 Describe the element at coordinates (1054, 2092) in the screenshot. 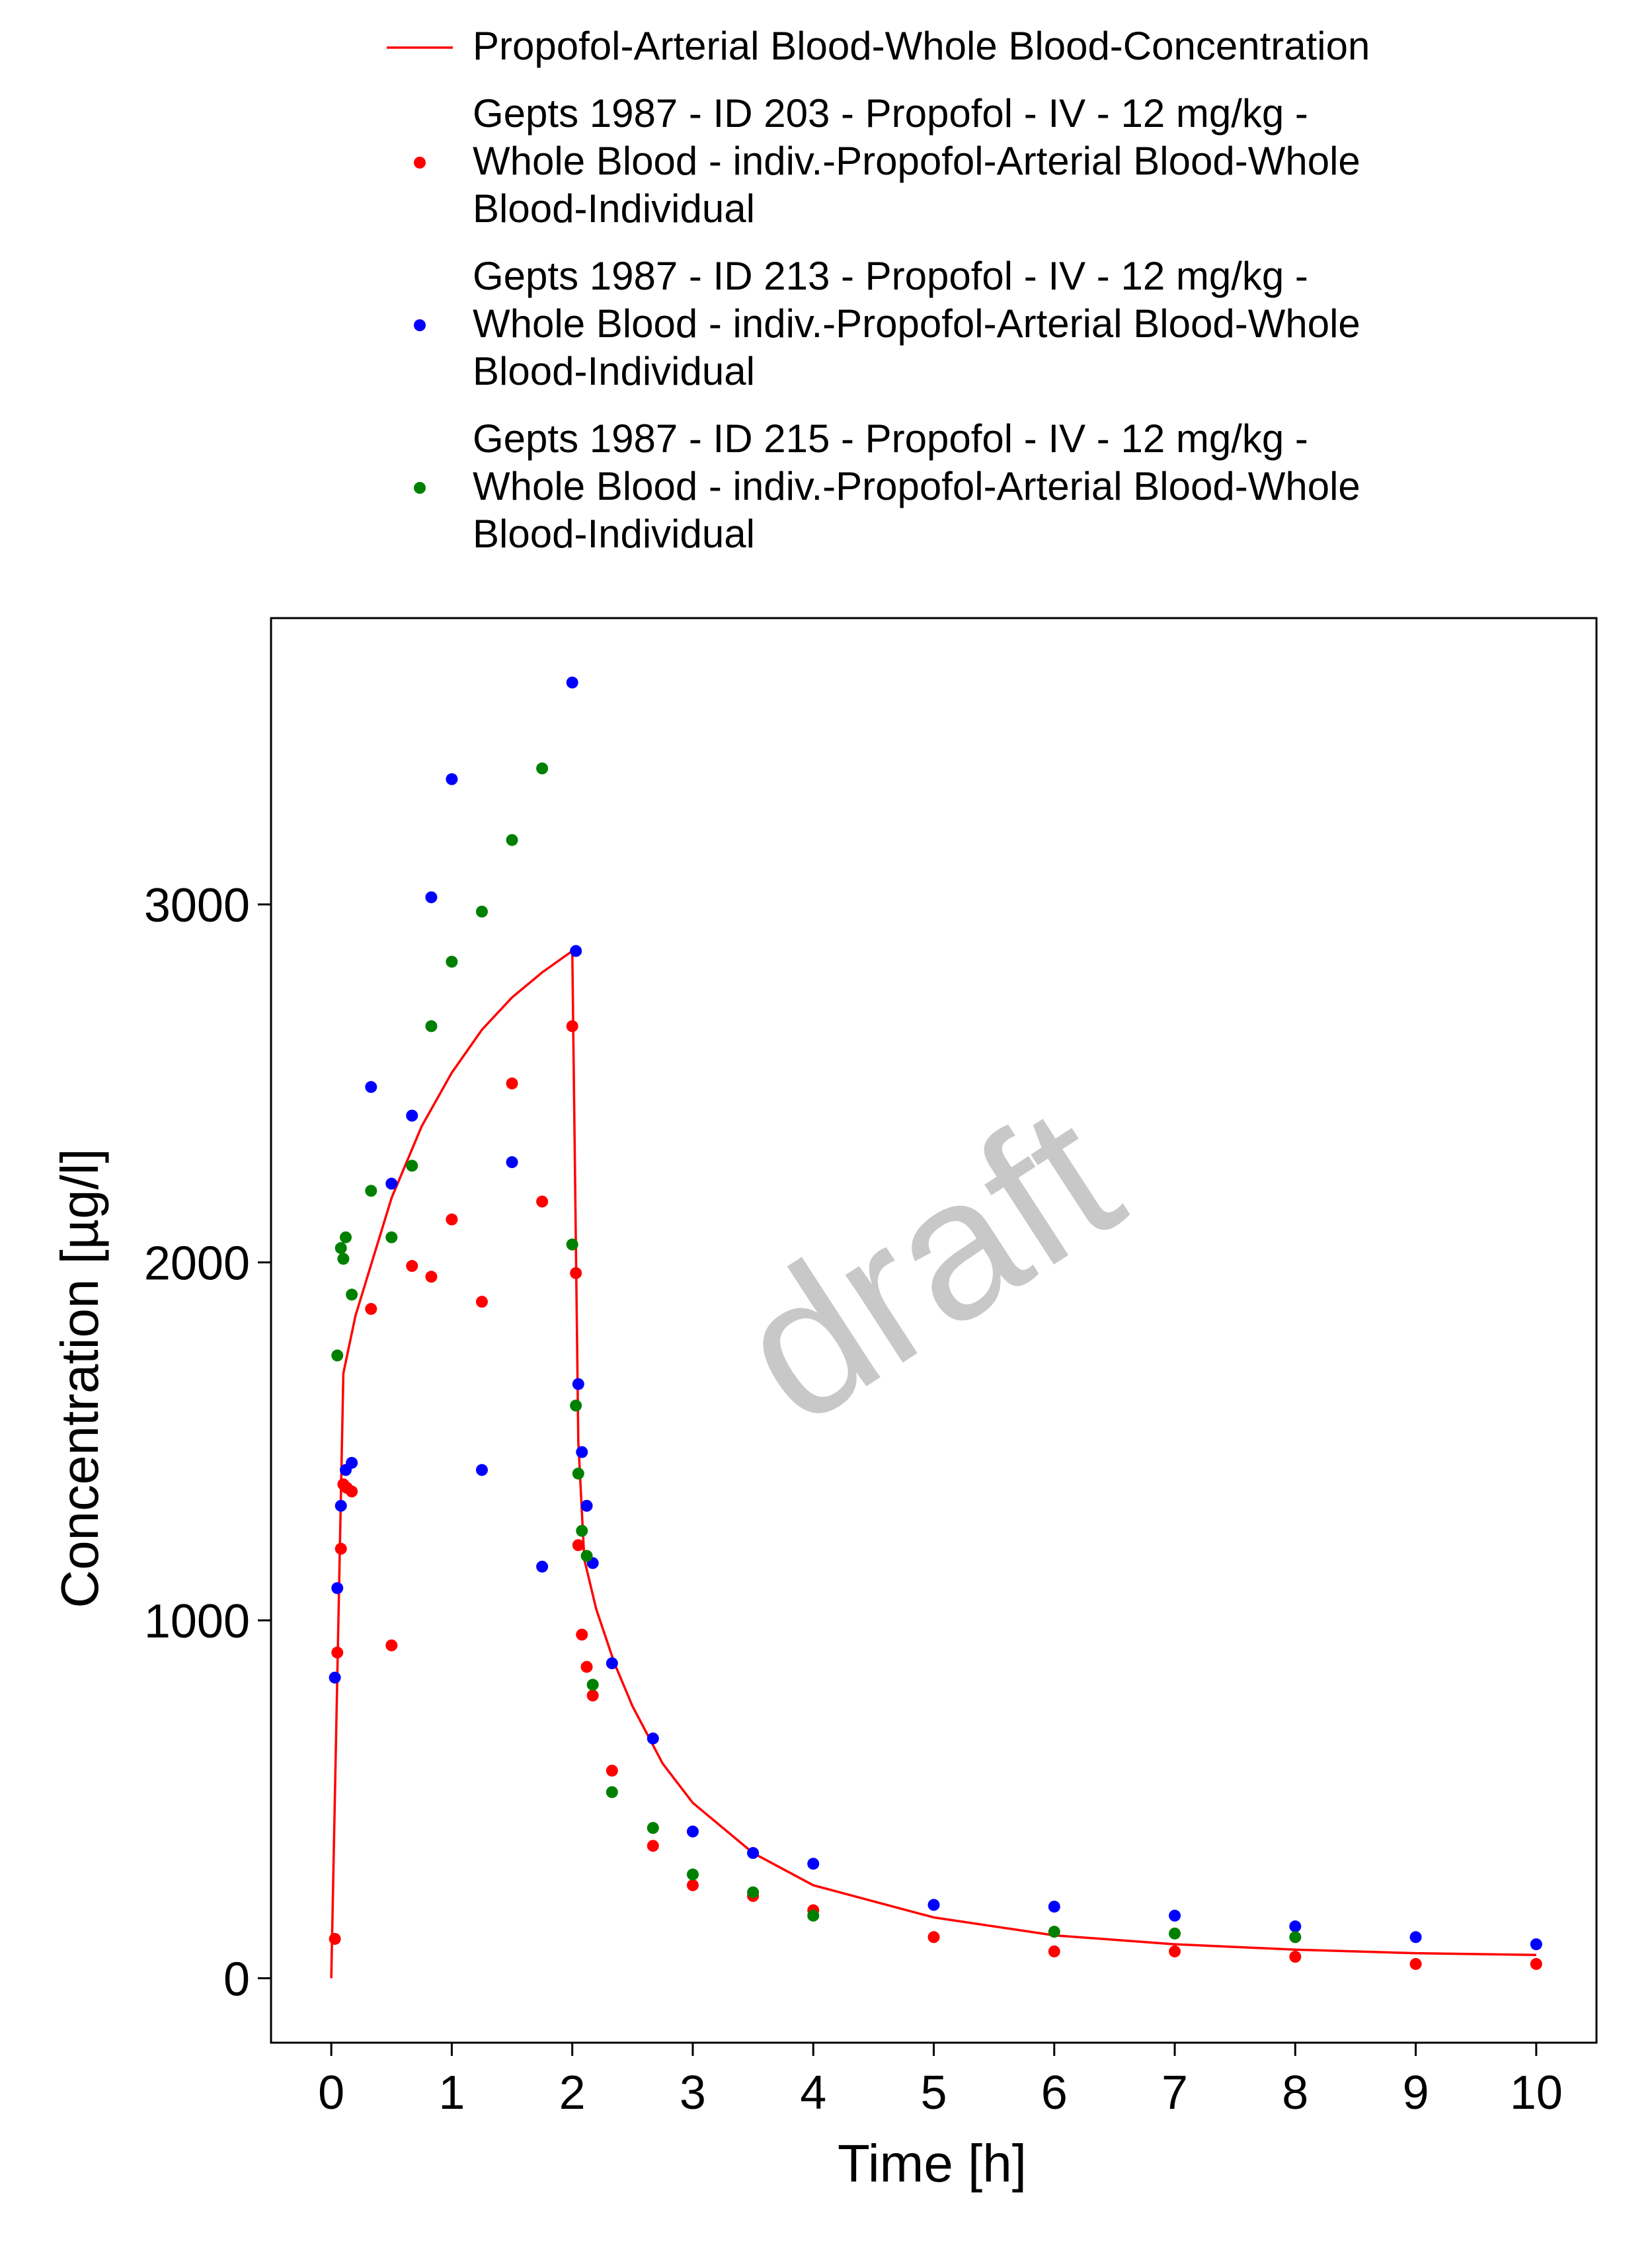

I see `x-tick-label: 6` at that location.